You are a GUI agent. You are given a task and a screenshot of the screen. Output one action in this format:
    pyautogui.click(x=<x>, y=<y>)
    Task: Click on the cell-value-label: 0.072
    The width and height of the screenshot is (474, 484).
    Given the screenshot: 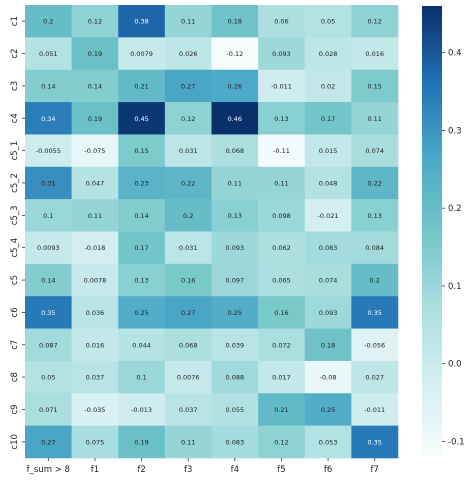 What is the action you would take?
    pyautogui.click(x=281, y=345)
    